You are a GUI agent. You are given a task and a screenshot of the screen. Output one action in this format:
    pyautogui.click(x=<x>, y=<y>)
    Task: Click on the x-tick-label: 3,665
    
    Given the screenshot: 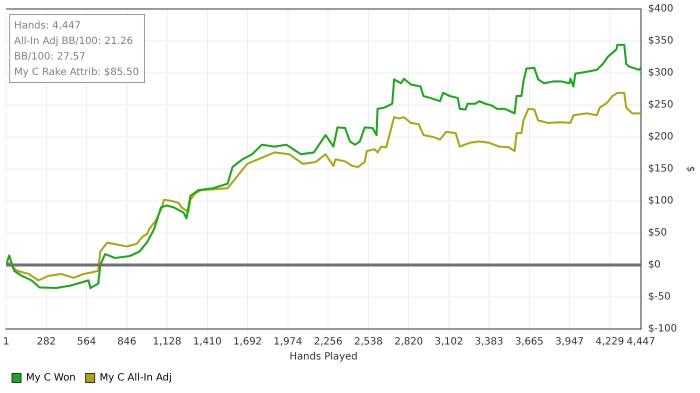 What is the action you would take?
    pyautogui.click(x=529, y=342)
    